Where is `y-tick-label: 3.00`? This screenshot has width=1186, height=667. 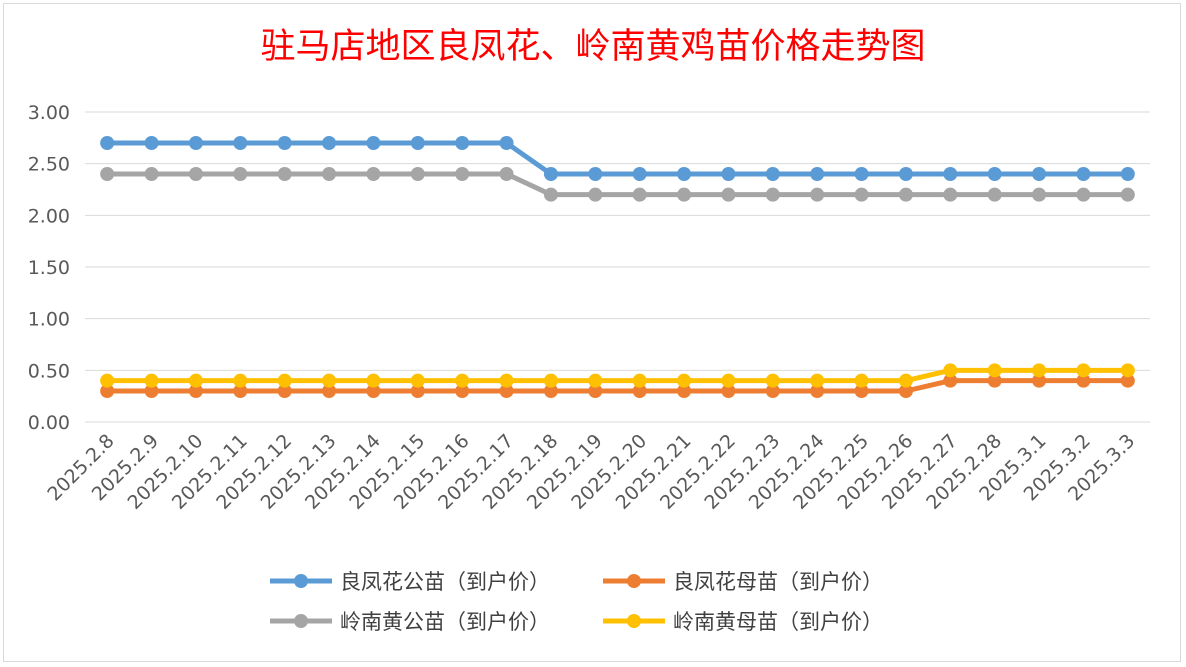 y-tick-label: 3.00 is located at coordinates (49, 113).